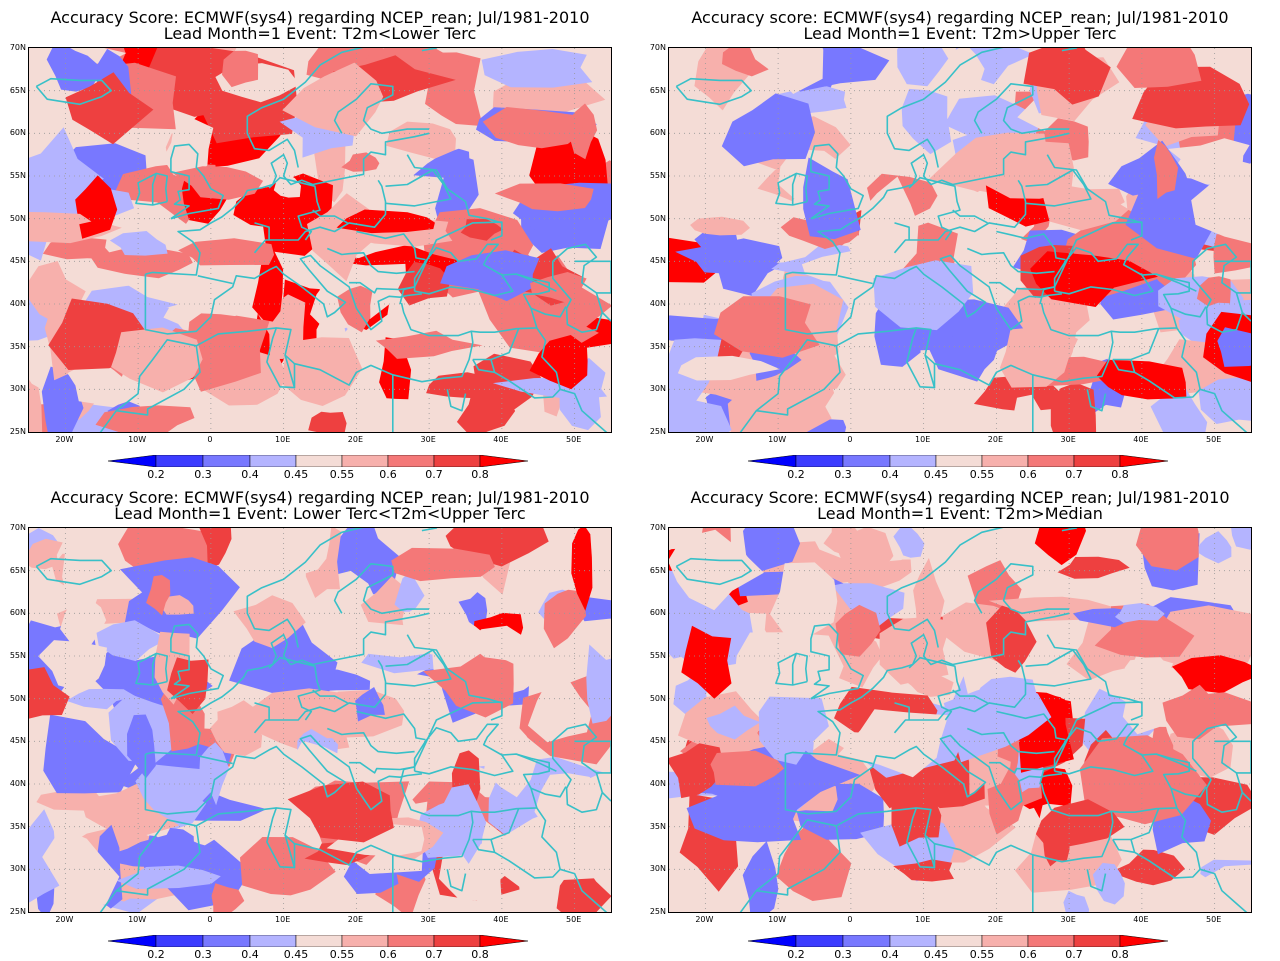 Image resolution: width=1280 pixels, height=961 pixels. Describe the element at coordinates (296, 954) in the screenshot. I see `colorbar-label: 0.45` at that location.